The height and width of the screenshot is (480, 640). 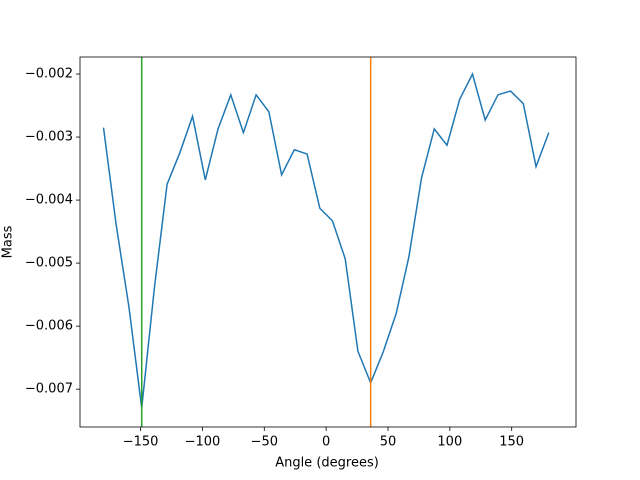 What do you see at coordinates (511, 442) in the screenshot?
I see `x-tick-label: 150` at bounding box center [511, 442].